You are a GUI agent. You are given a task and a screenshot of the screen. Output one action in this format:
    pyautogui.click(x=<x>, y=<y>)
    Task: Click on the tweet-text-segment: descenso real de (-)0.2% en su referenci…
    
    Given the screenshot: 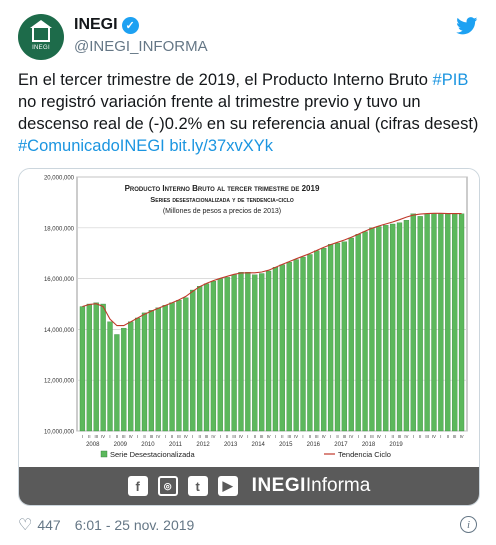 What is the action you would take?
    pyautogui.click(x=248, y=124)
    